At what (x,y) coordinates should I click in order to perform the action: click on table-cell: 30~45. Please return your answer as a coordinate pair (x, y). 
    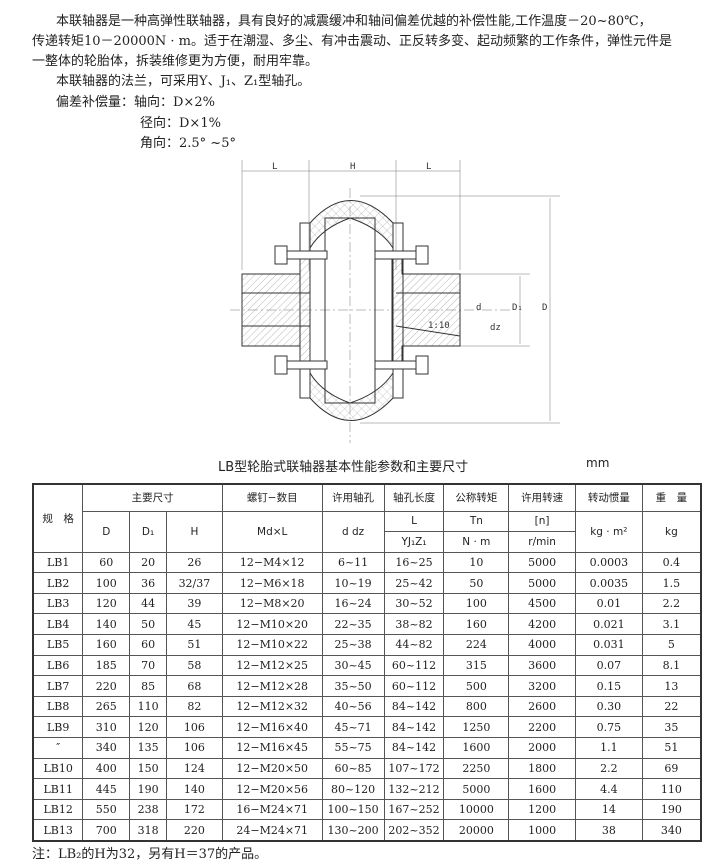
    Looking at the image, I should click on (353, 665).